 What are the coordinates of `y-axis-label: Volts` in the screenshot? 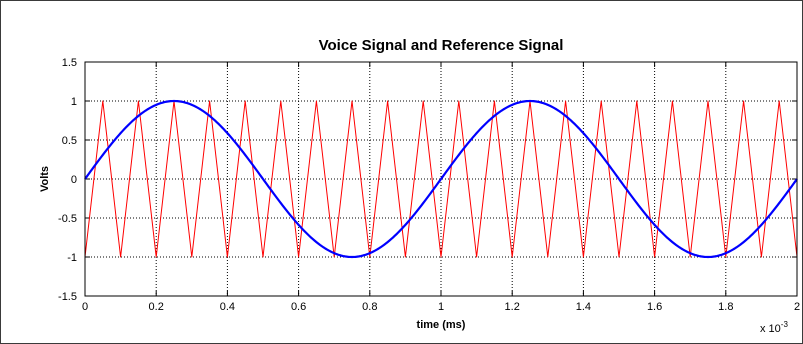 It's located at (45, 179).